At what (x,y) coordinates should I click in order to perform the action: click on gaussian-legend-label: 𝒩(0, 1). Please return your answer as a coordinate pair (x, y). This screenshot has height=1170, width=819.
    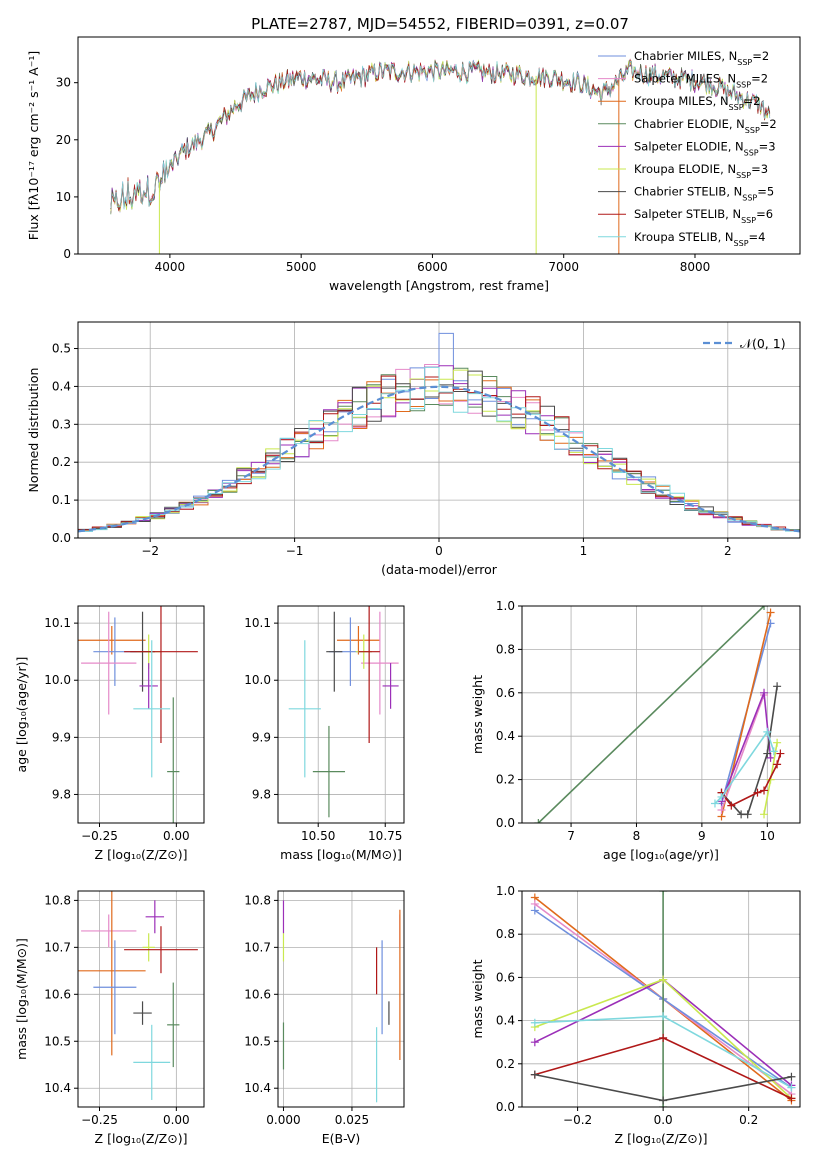
    Looking at the image, I should click on (763, 343).